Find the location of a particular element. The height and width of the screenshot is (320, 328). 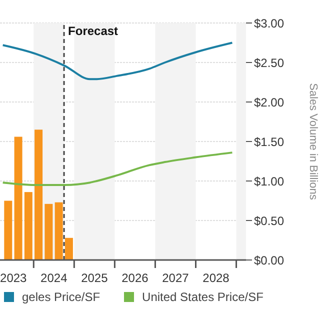

y-tick-label: $1.00 is located at coordinates (269, 181).